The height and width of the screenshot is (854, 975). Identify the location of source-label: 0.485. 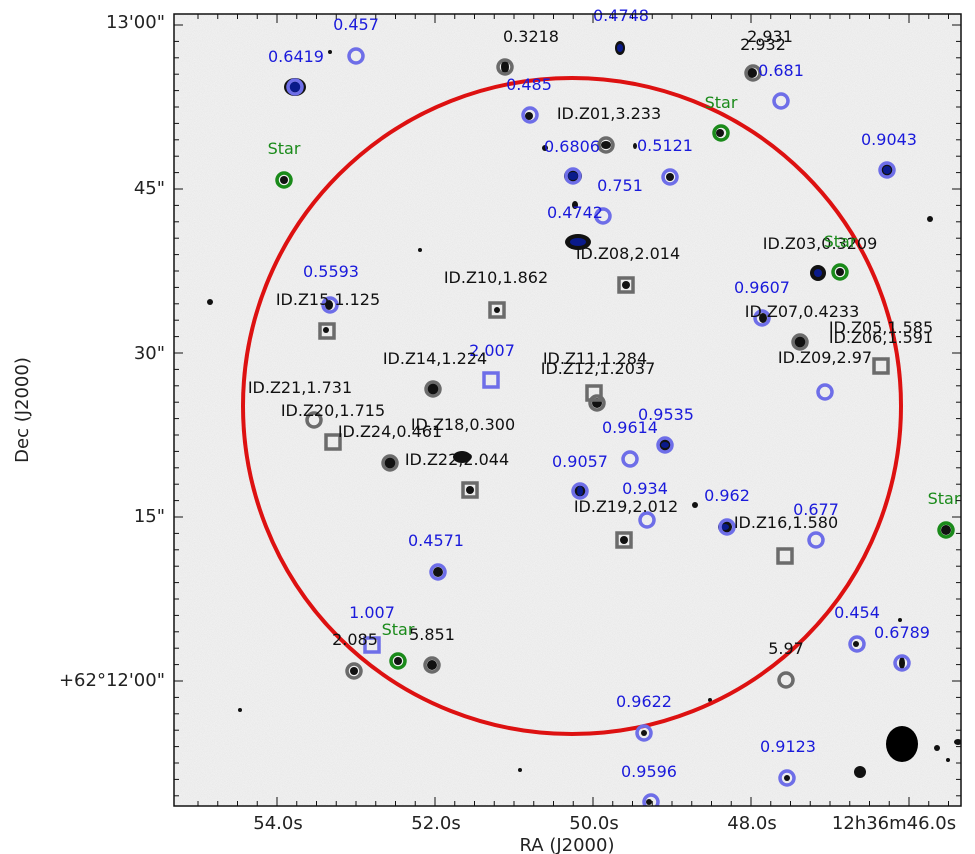
(529, 84).